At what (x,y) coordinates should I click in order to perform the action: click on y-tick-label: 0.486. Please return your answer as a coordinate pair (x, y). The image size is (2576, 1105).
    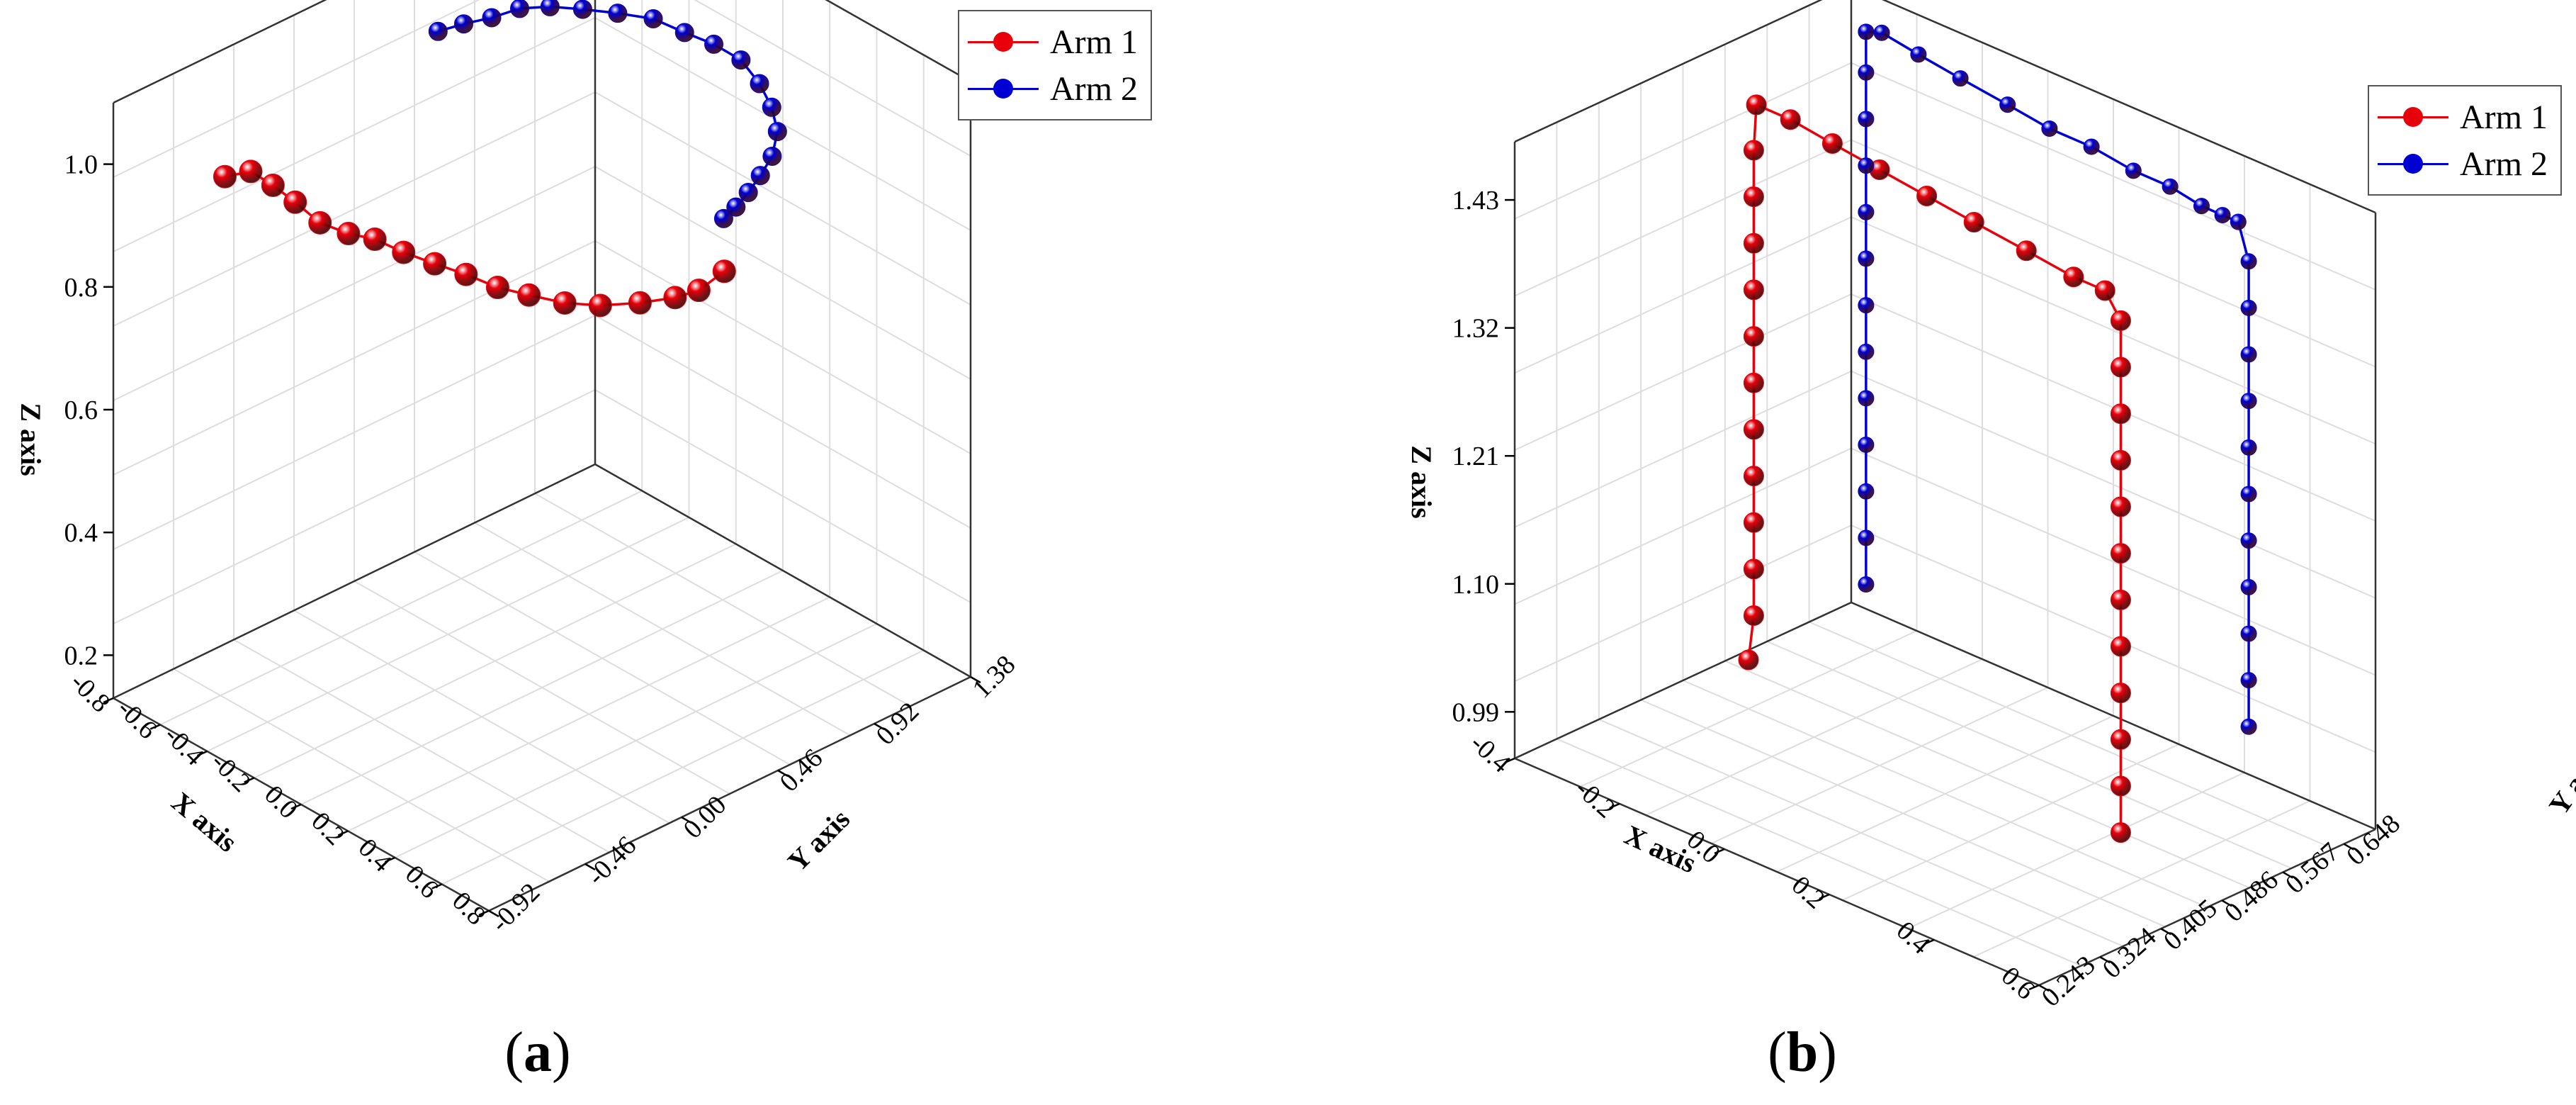
    Looking at the image, I should click on (2251, 896).